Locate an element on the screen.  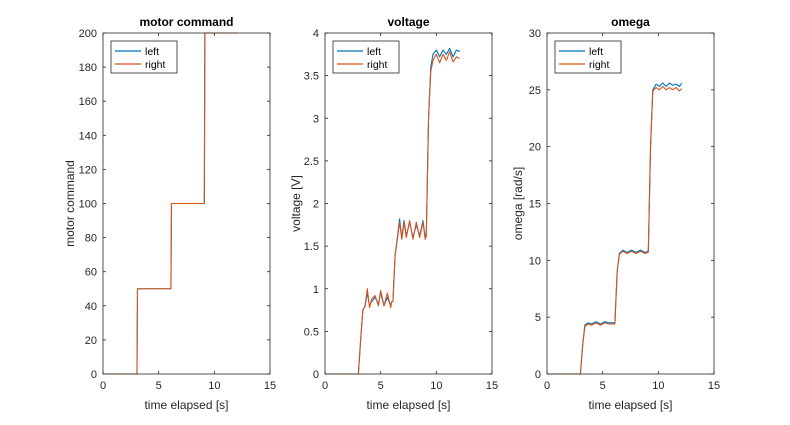
series-line-left is located at coordinates (615, 228).